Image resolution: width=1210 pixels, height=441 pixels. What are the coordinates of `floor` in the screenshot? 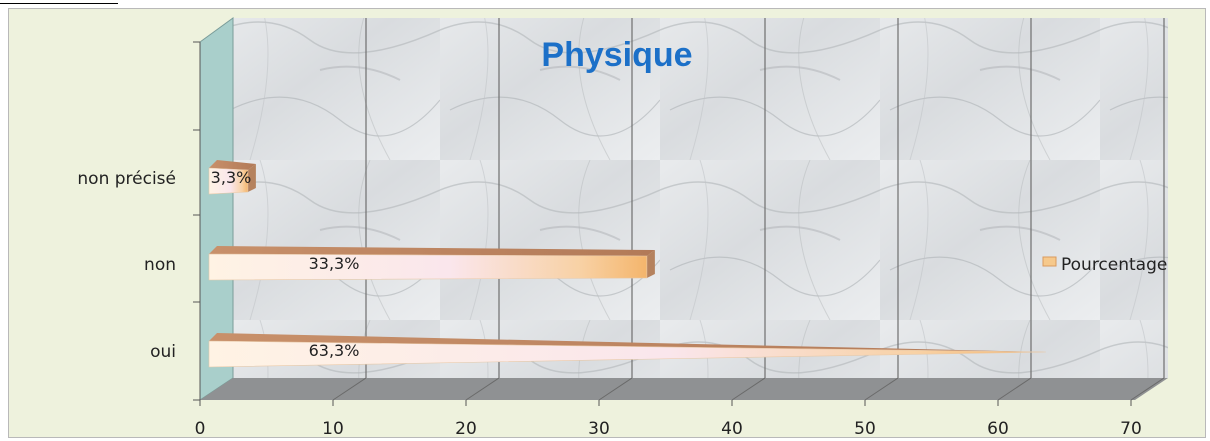 It's located at (684, 389).